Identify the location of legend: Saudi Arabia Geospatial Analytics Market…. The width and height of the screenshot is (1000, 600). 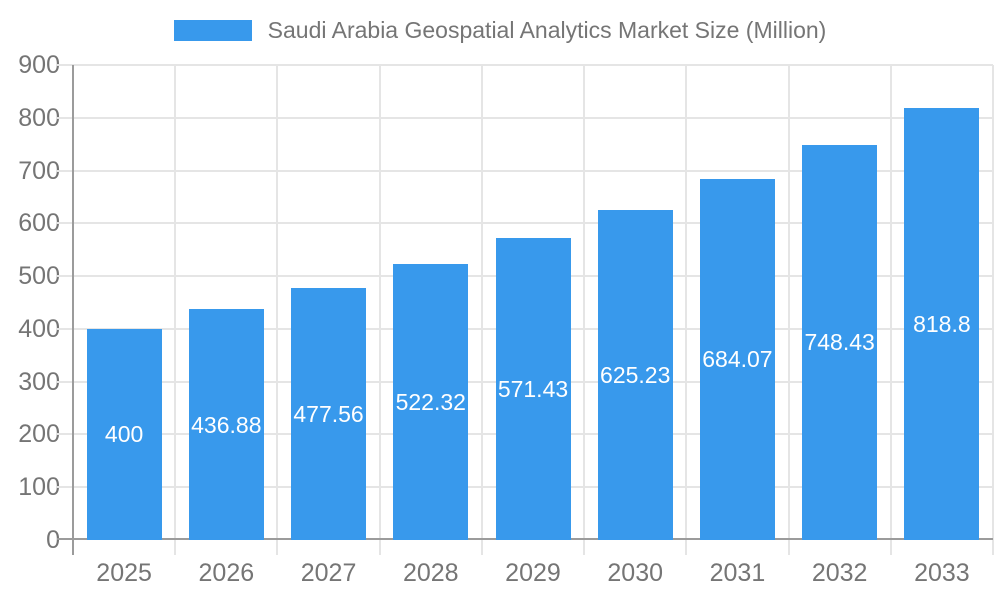
(500, 30).